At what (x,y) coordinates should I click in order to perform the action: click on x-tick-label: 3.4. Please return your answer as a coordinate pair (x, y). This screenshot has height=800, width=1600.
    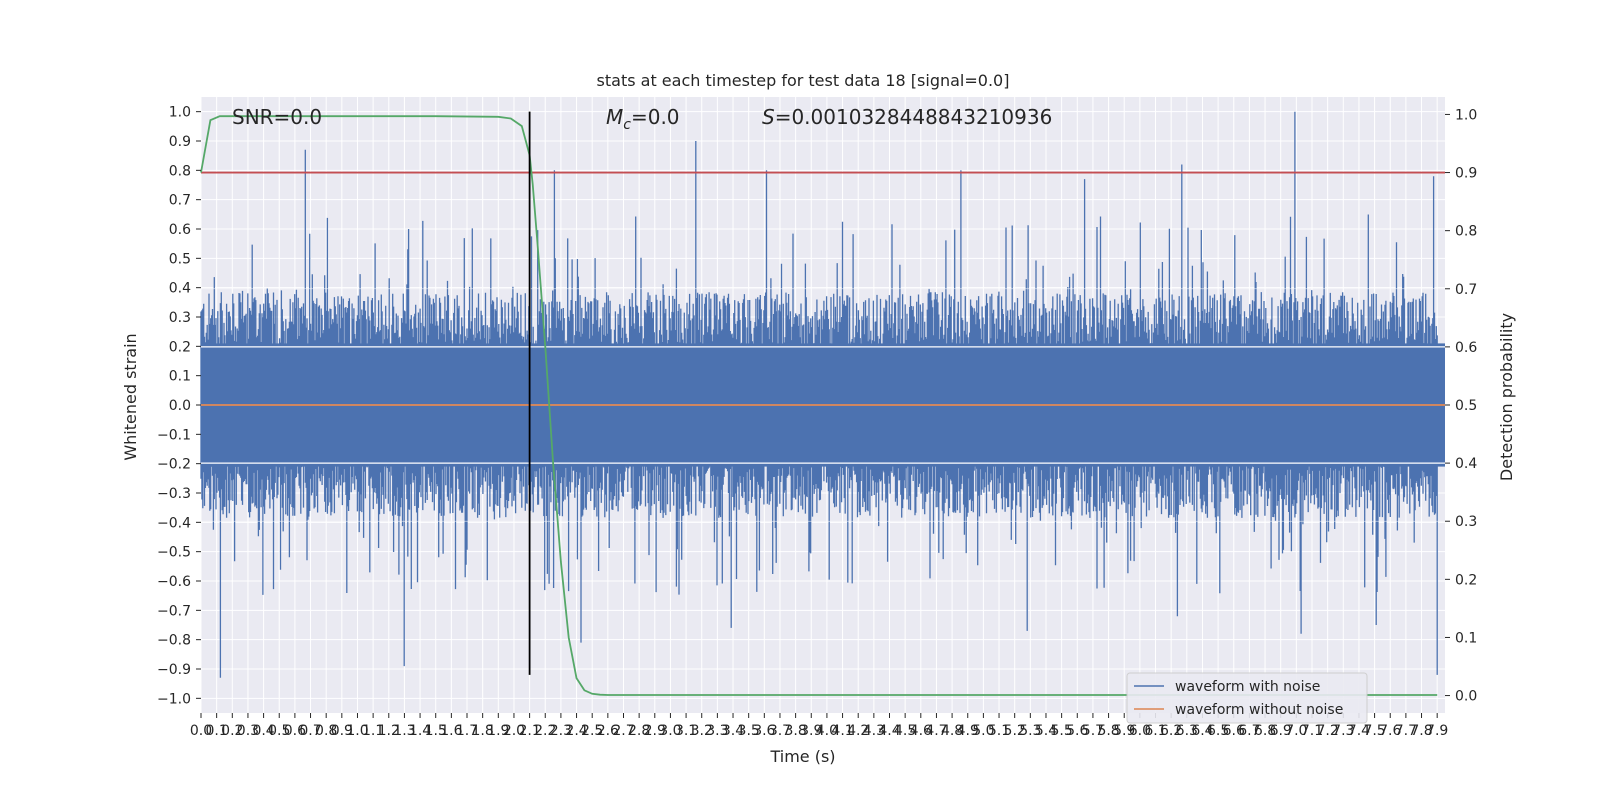
    Looking at the image, I should click on (733, 731).